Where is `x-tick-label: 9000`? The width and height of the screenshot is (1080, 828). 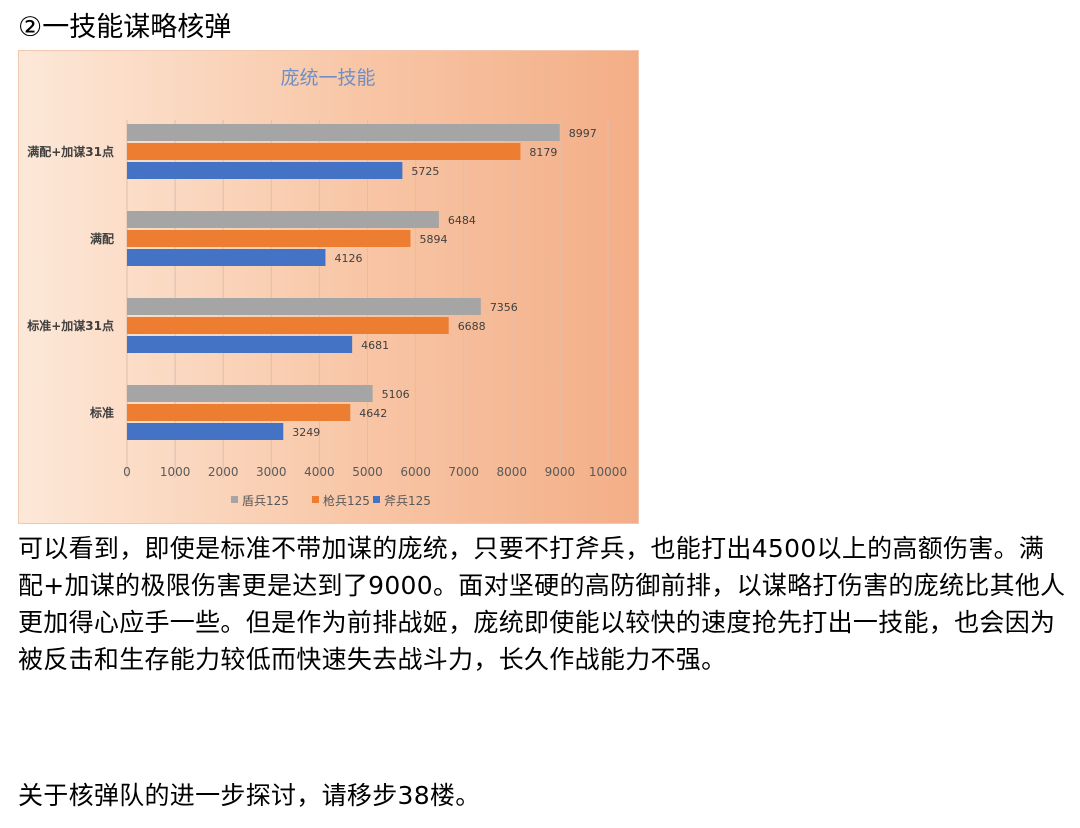 x-tick-label: 9000 is located at coordinates (560, 472).